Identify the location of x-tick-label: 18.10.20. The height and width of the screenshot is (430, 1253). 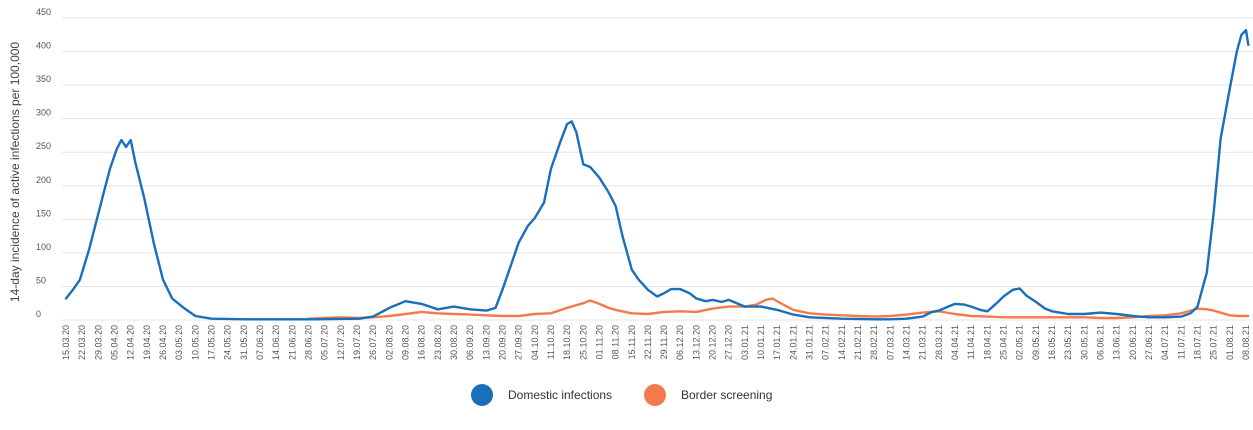
(567, 342).